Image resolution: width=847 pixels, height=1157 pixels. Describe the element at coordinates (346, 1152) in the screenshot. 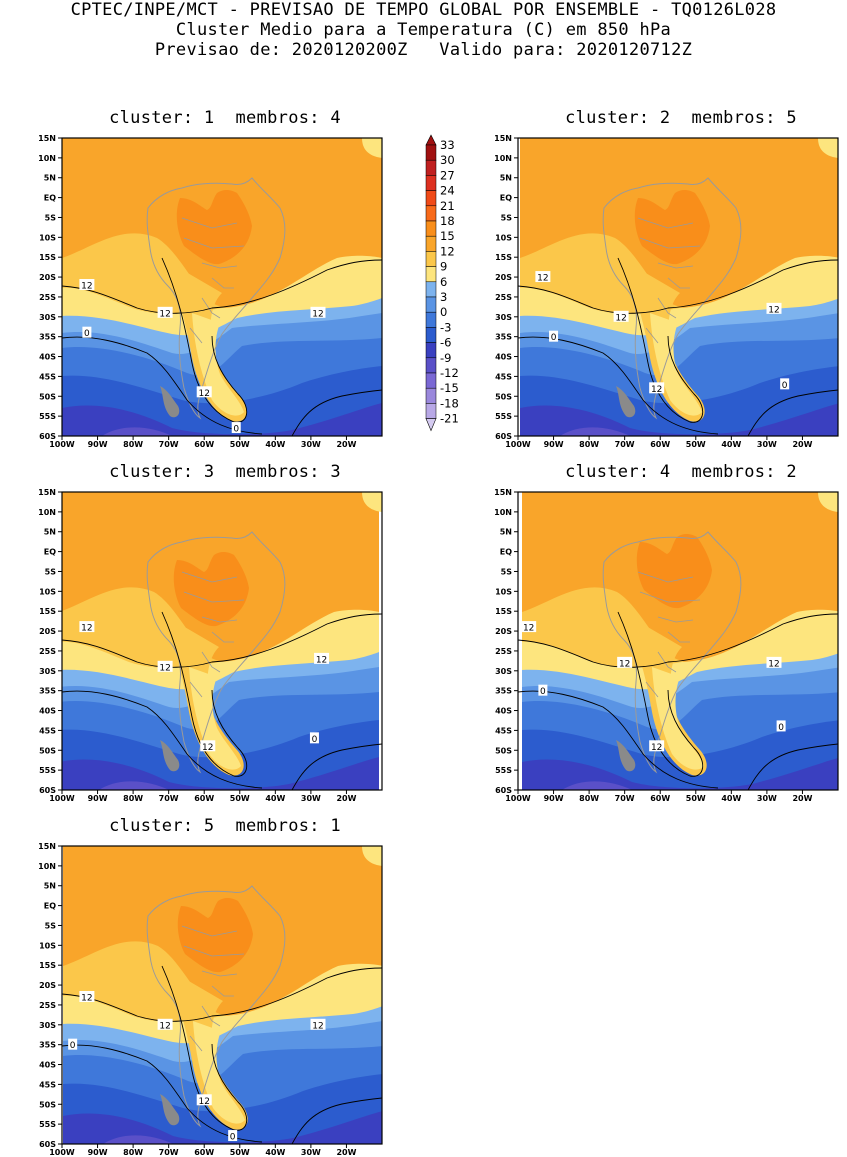

I see `lon-tick-label: 20W` at that location.